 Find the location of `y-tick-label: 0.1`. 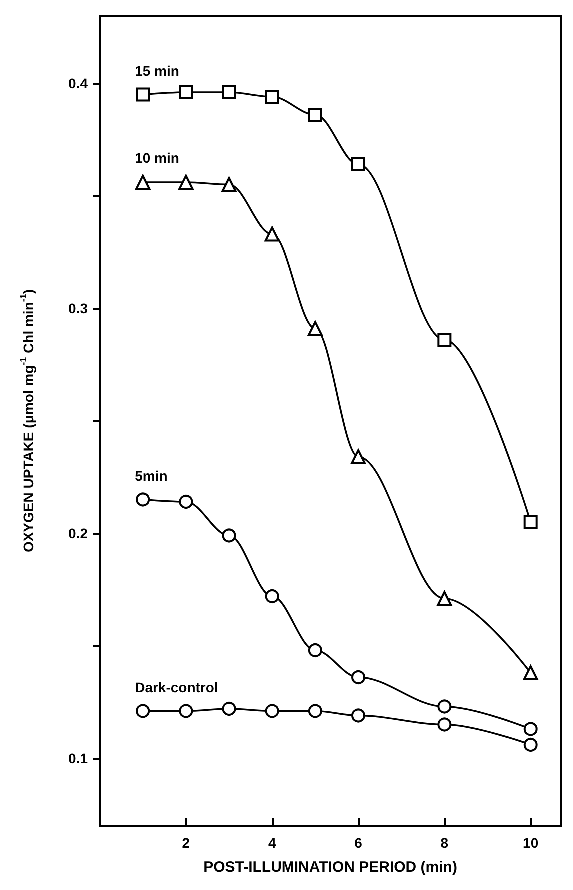

y-tick-label: 0.1 is located at coordinates (78, 758).